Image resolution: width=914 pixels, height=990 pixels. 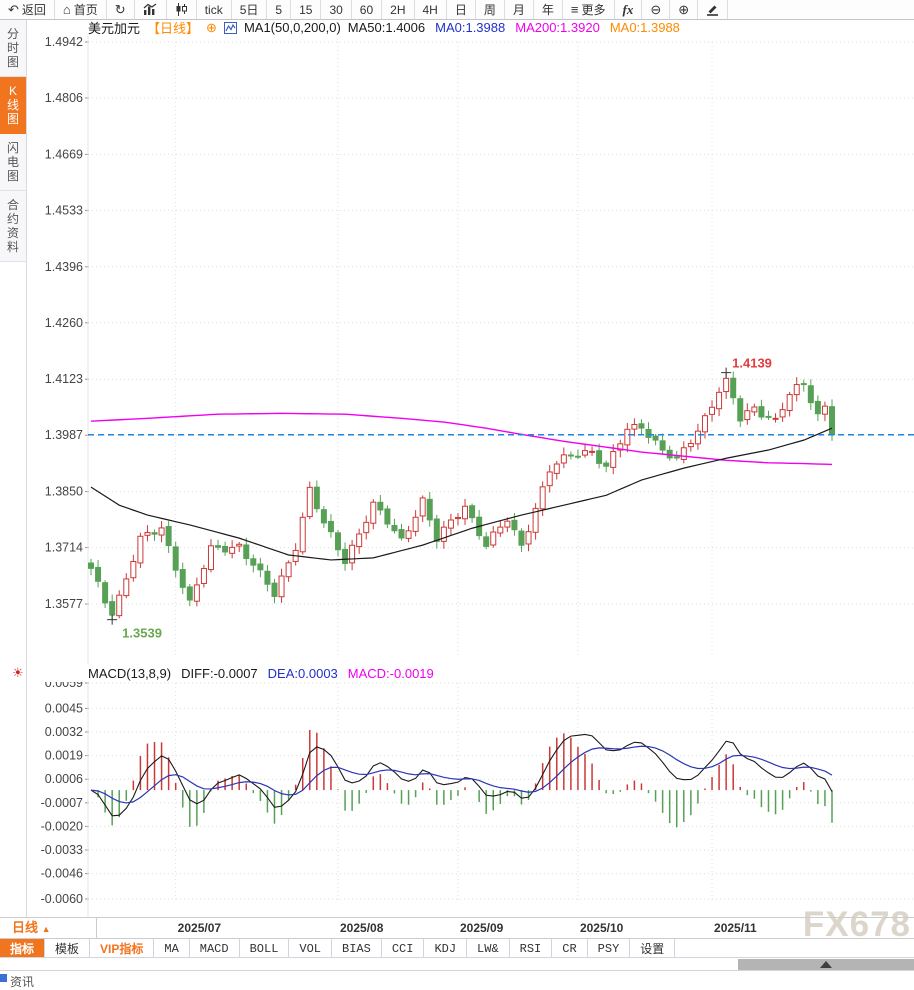 What do you see at coordinates (357, 948) in the screenshot?
I see `indicator-button-bias: BIAS` at bounding box center [357, 948].